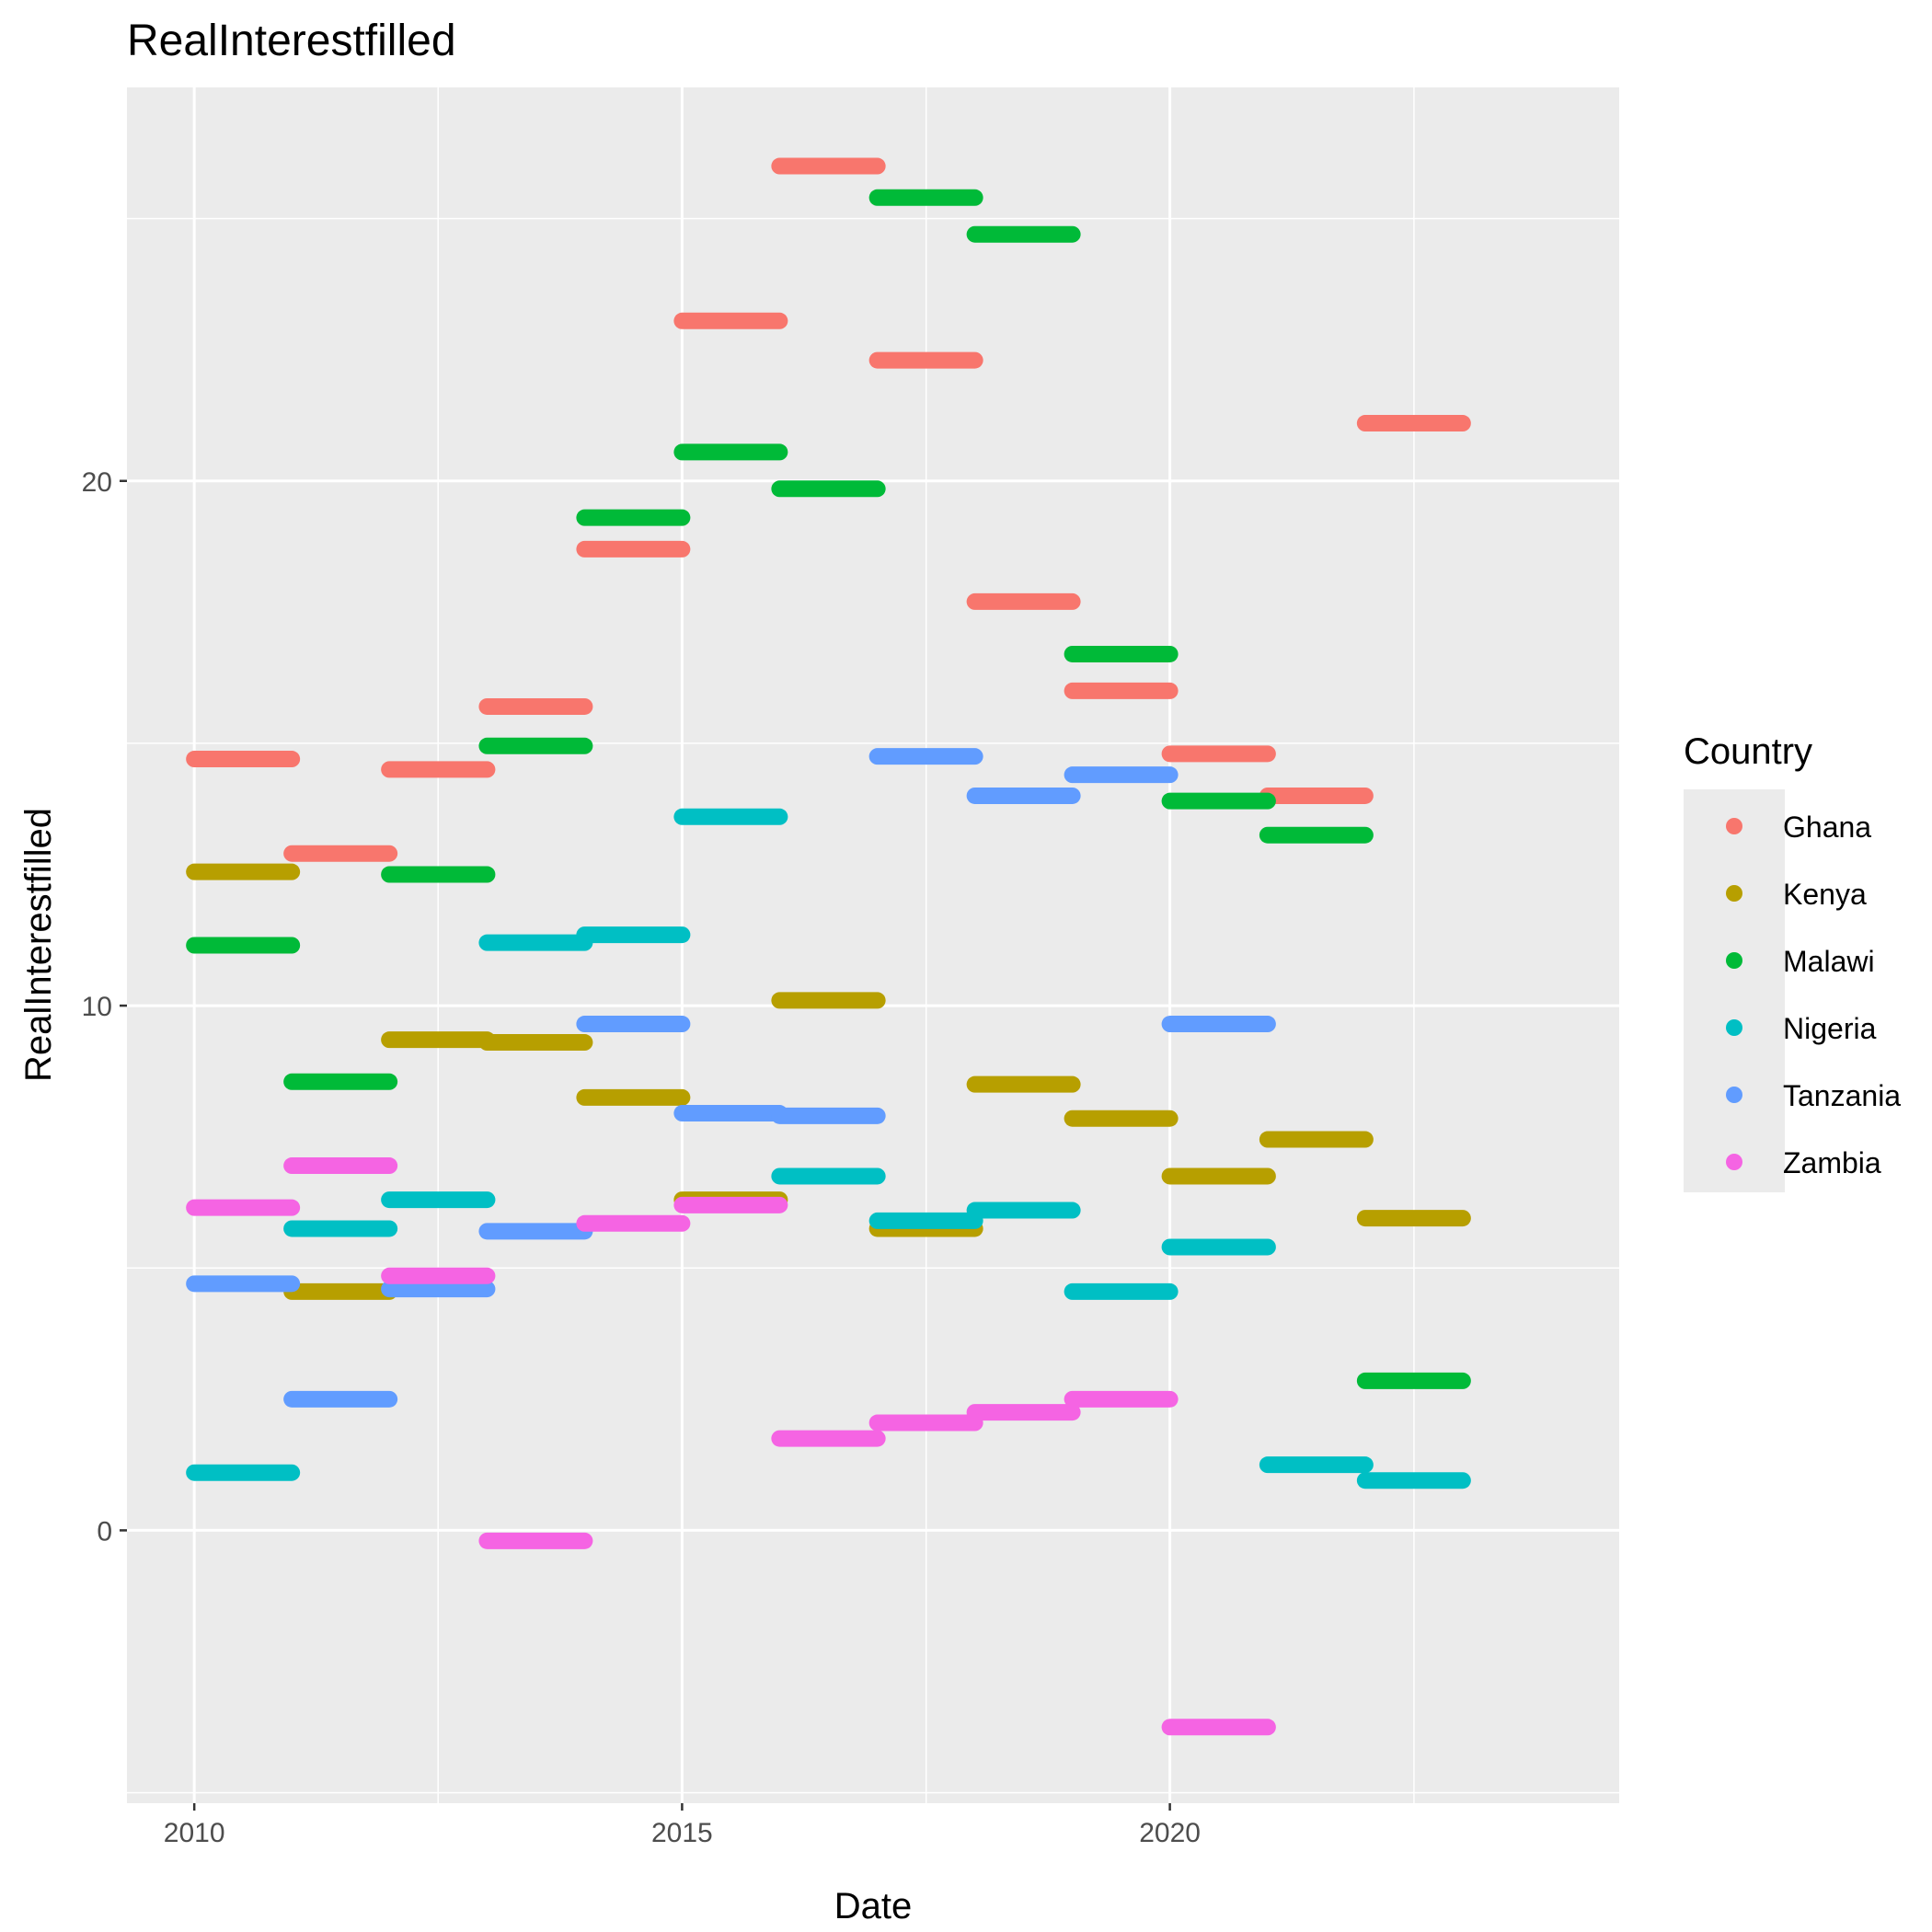  What do you see at coordinates (873, 1906) in the screenshot?
I see `x-axis-title: Date` at bounding box center [873, 1906].